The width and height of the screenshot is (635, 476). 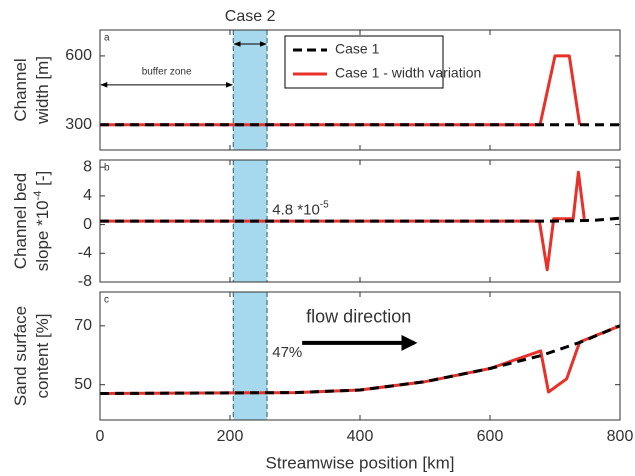 What do you see at coordinates (490, 436) in the screenshot?
I see `x-tick-label: 600` at bounding box center [490, 436].